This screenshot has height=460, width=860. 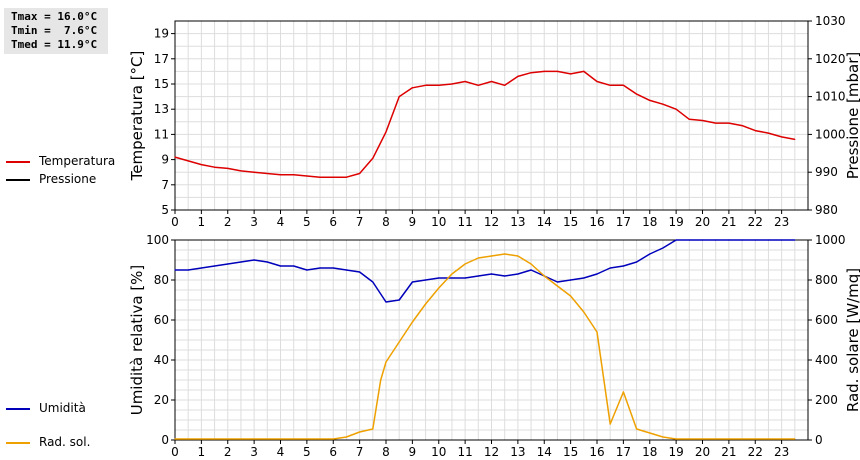 I want to click on y-tick-label: 0, so click(x=165, y=440).